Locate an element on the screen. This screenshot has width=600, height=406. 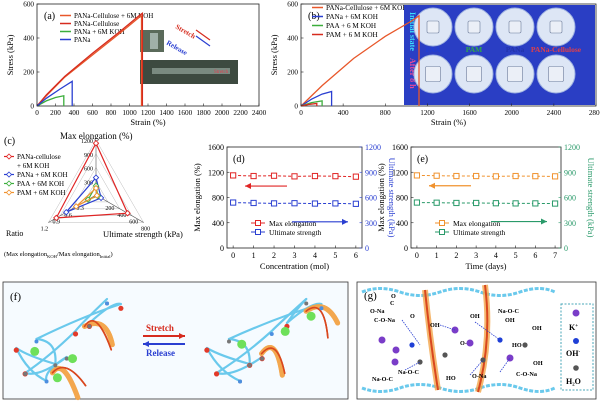
chemical-group-label: Na-O-C is located at coordinates (408, 372).